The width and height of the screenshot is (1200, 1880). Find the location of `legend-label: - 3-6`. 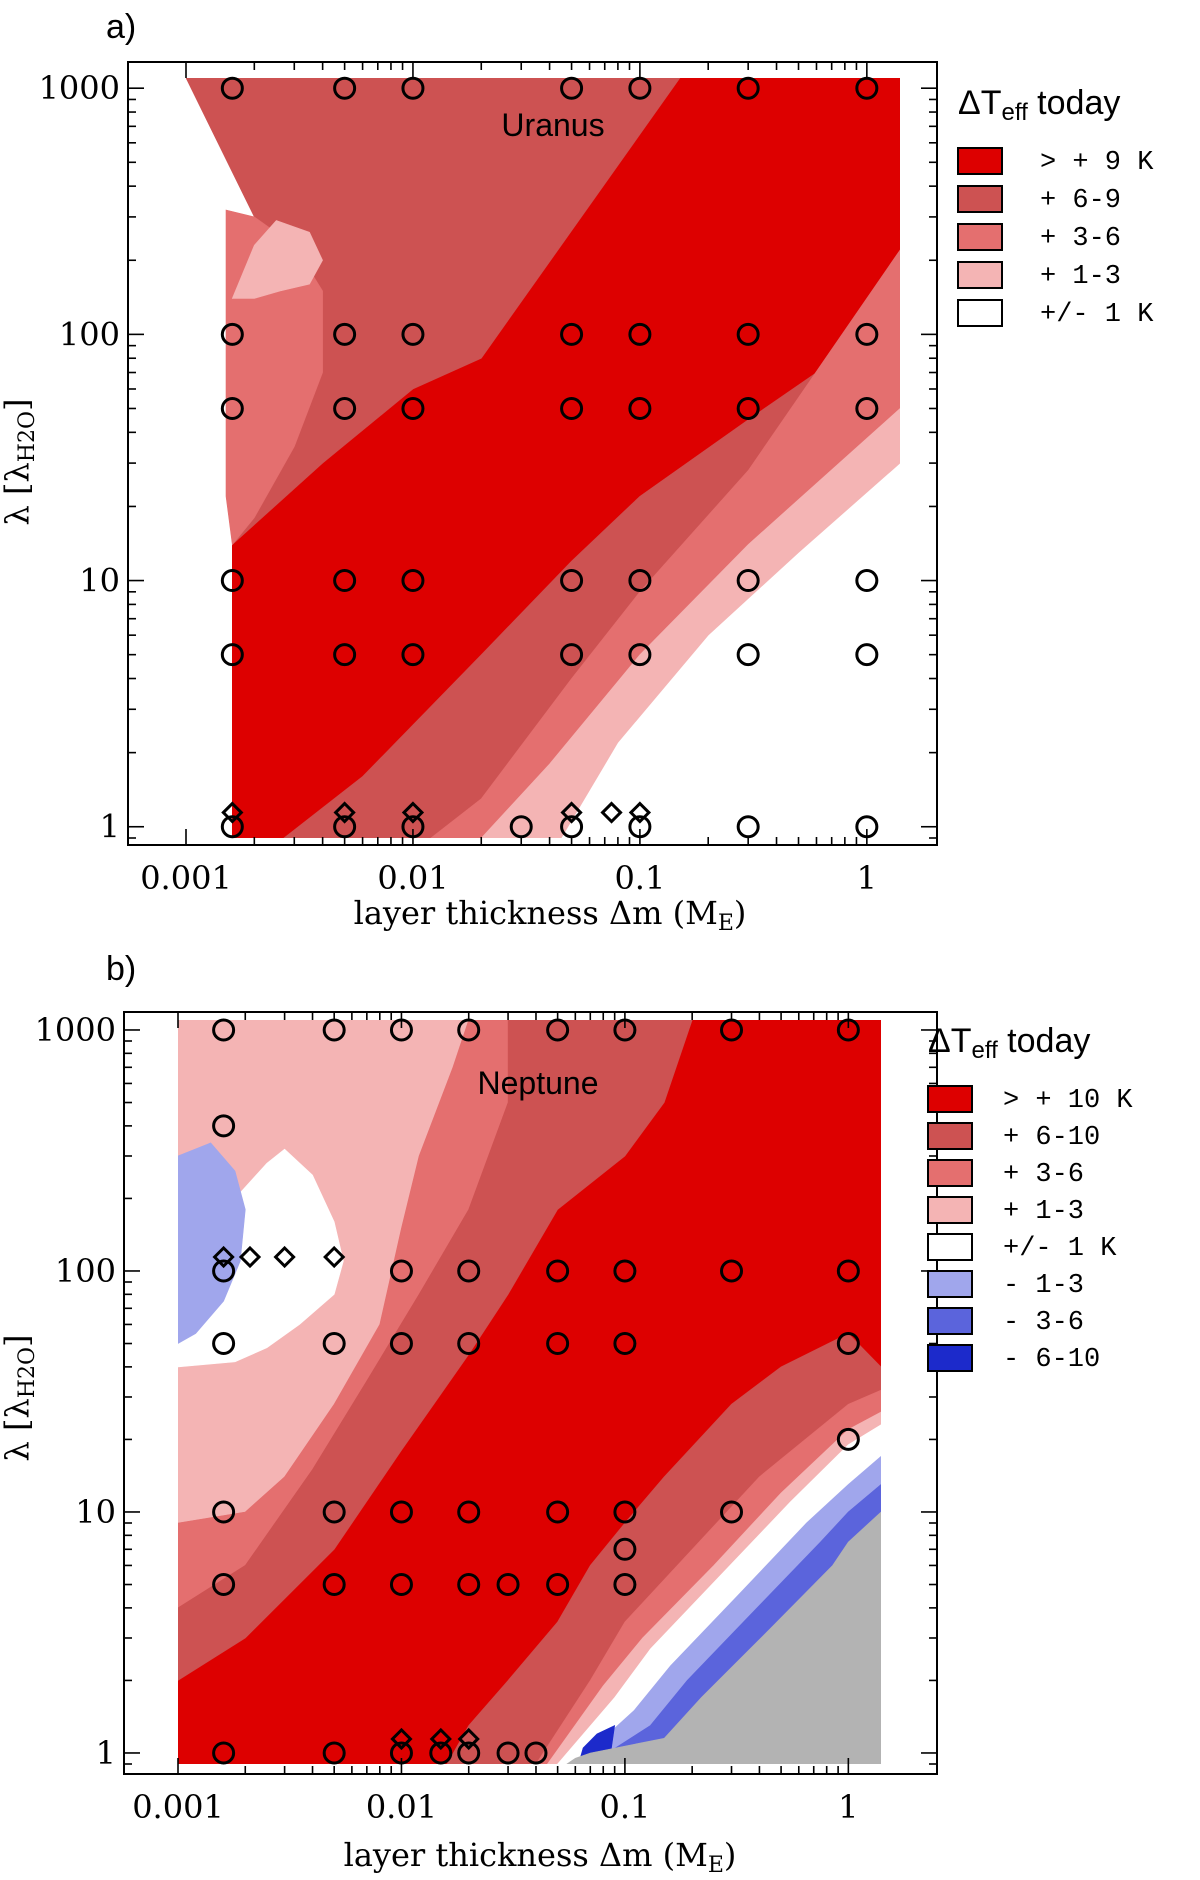

legend-label: - 3-6 is located at coordinates (1043, 1323).